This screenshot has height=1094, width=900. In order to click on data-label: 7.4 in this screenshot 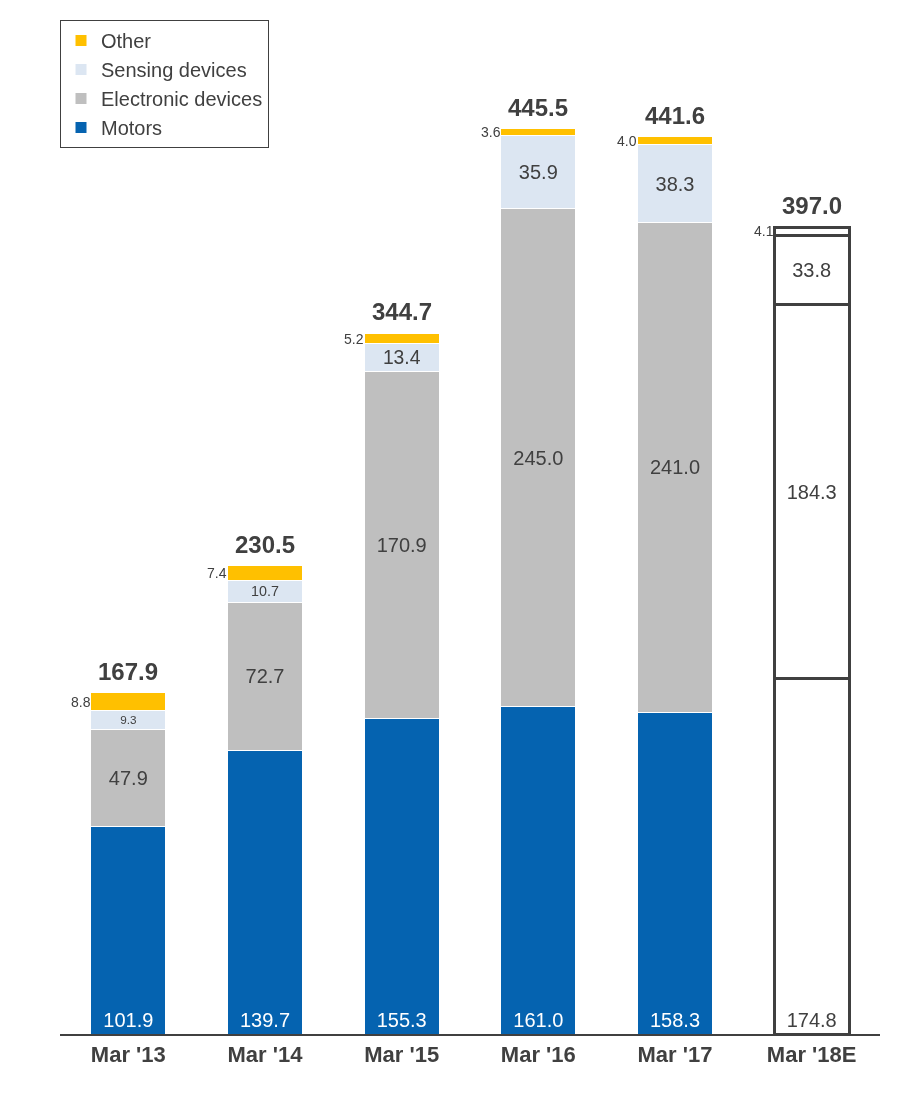, I will do `click(217, 573)`.